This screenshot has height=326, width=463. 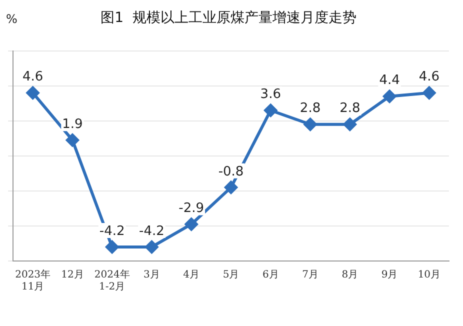 I want to click on chart-title: 图1 规模以上工业原煤产量增速月度走势, so click(x=228, y=18).